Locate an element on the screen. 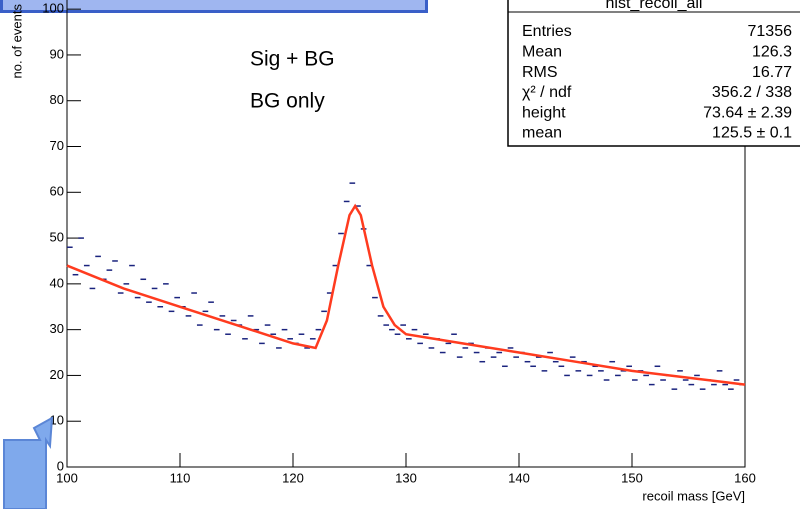 The image size is (800, 509). x-tick-label: 160 is located at coordinates (745, 477).